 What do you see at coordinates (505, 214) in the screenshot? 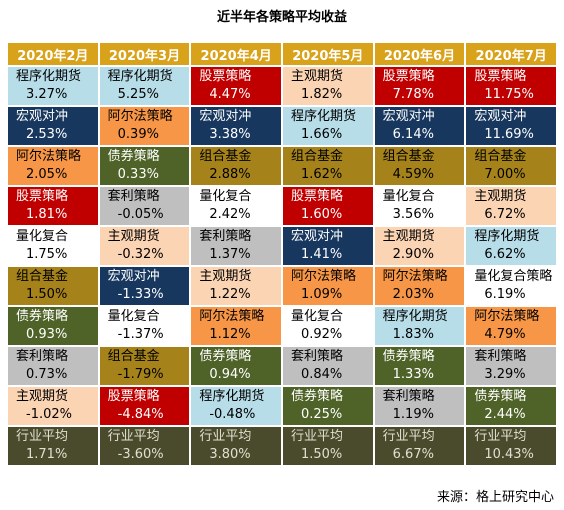
I see `strategy-return: 6.72%` at bounding box center [505, 214].